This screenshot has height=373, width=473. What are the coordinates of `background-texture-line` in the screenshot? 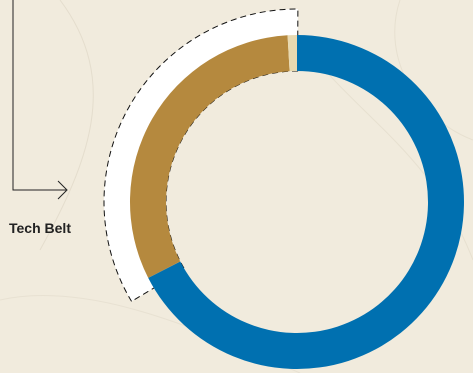 It's located at (66, 125).